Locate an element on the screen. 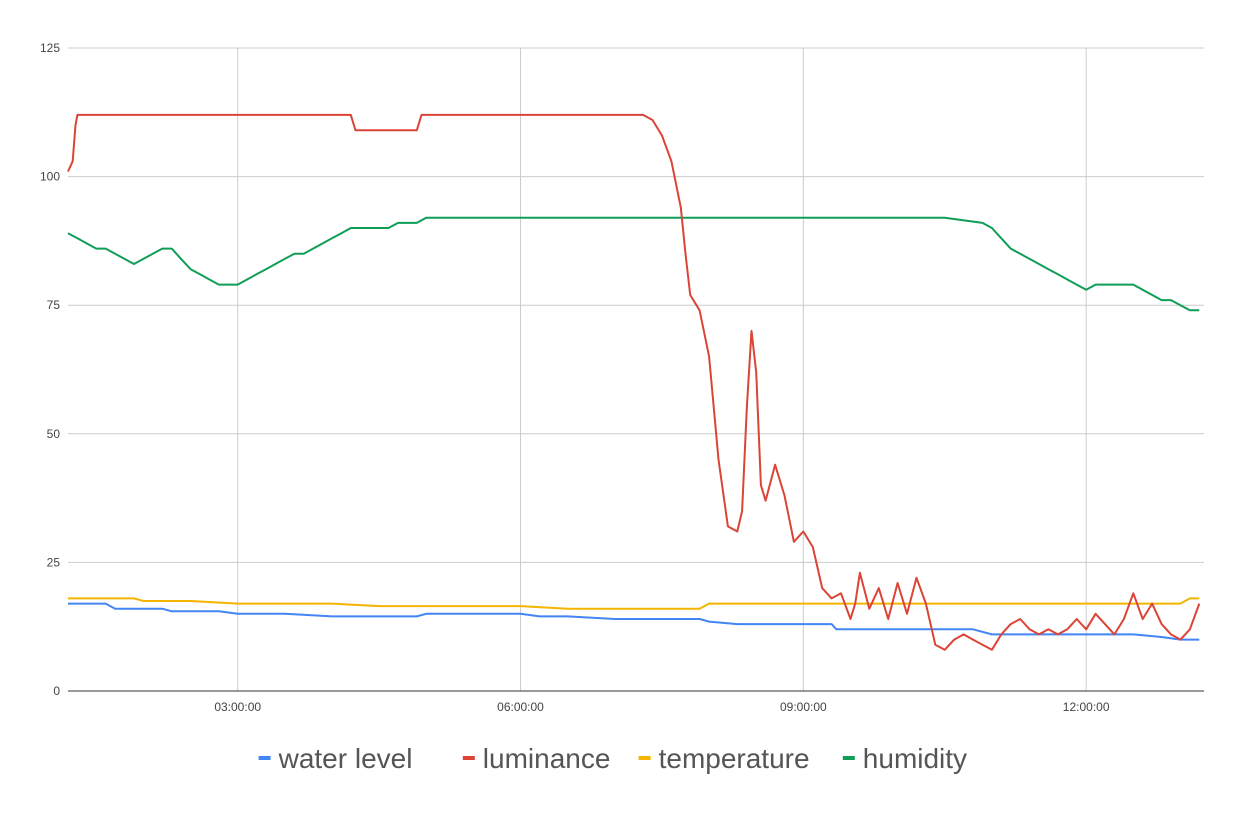 The image size is (1245, 817). x-tick-label: 12:00:00 is located at coordinates (1086, 707).